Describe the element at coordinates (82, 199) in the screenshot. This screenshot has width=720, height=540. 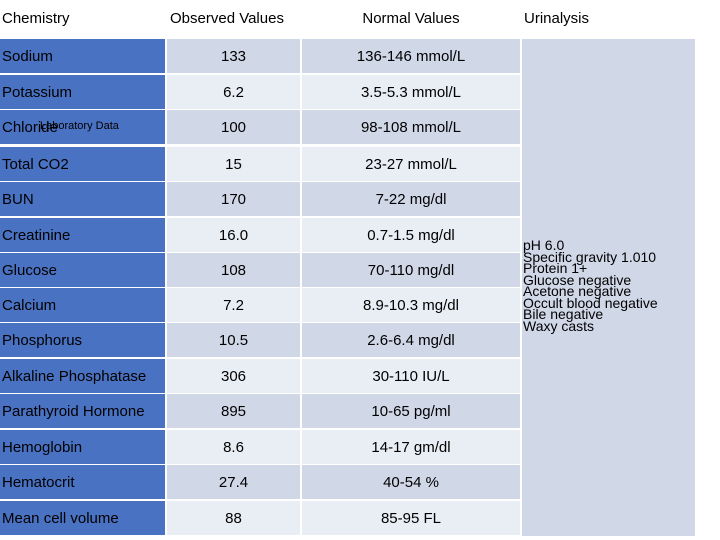
I see `analyte-name: BUN` at that location.